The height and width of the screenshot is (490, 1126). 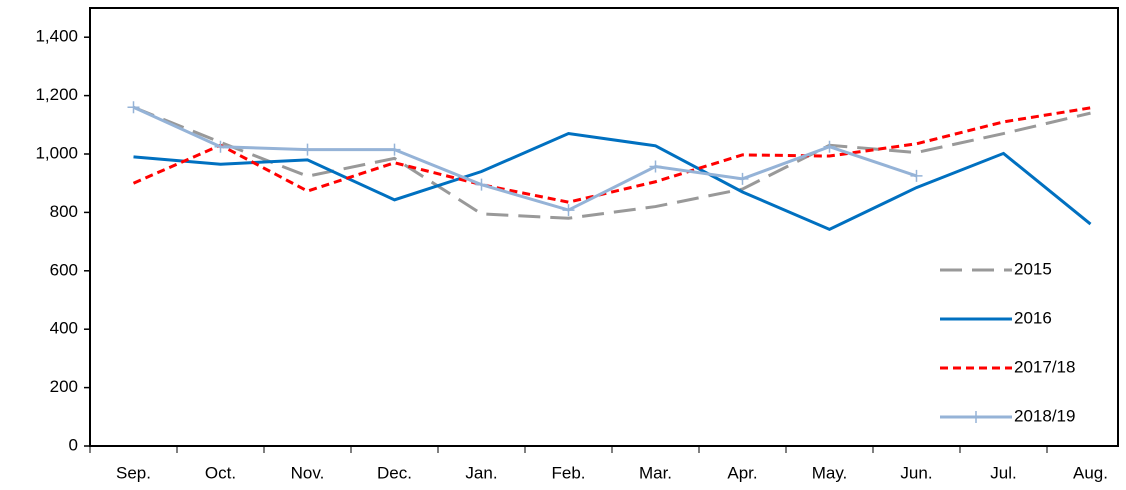 I want to click on legend-label: 2015, so click(x=1033, y=268).